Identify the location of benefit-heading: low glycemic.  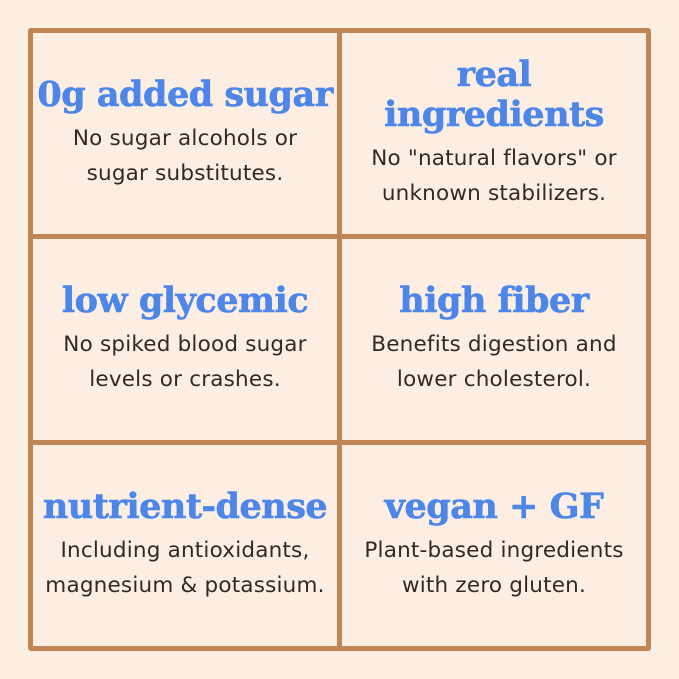
(185, 301).